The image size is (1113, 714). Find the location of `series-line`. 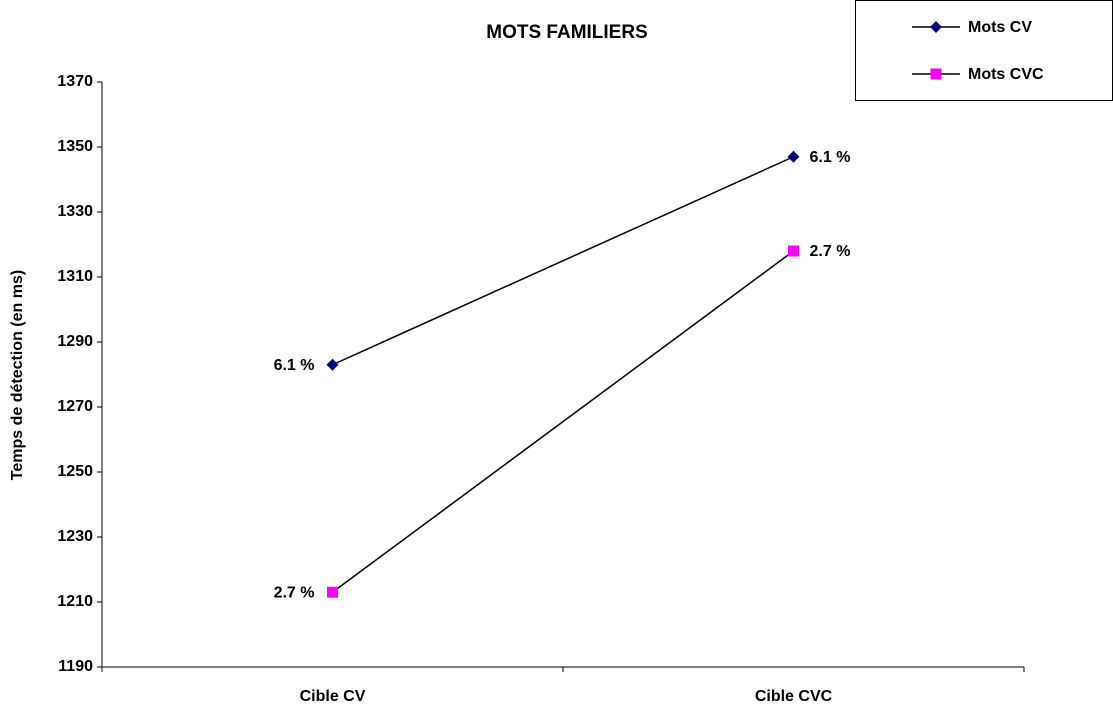

series-line is located at coordinates (563, 261).